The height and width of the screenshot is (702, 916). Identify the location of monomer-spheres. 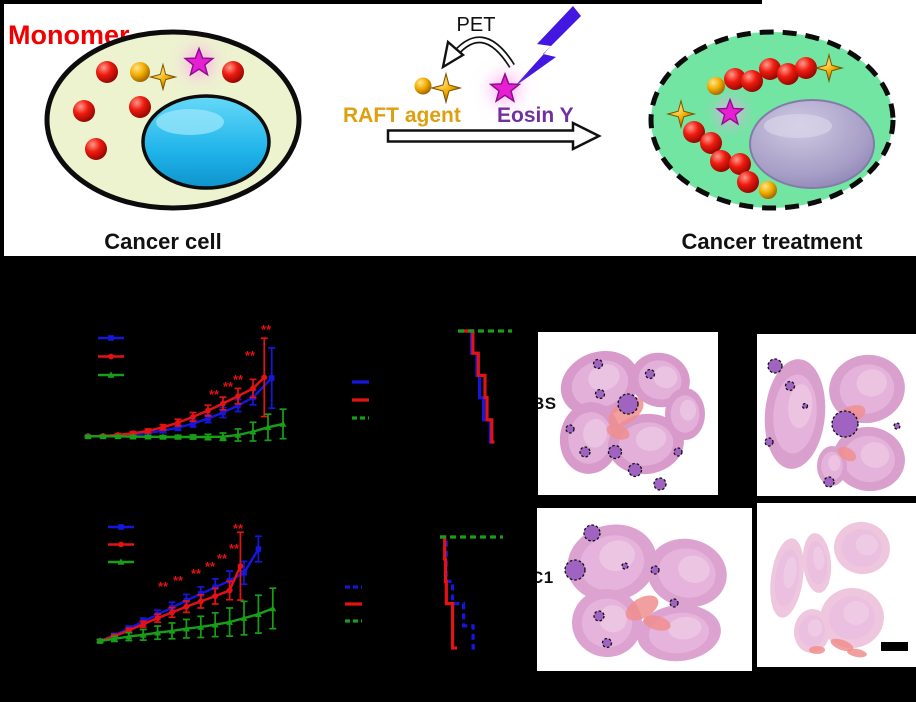
(158, 110).